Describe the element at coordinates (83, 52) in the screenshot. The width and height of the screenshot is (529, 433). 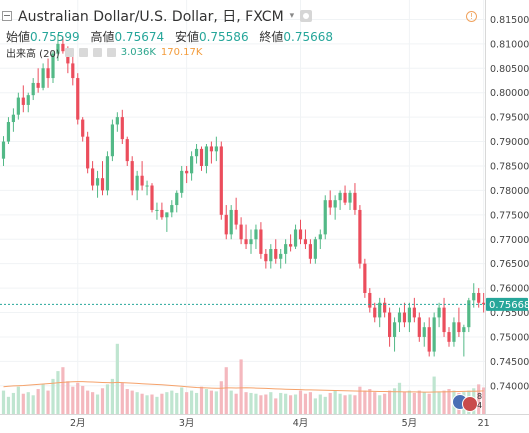
I see `settings-icon` at that location.